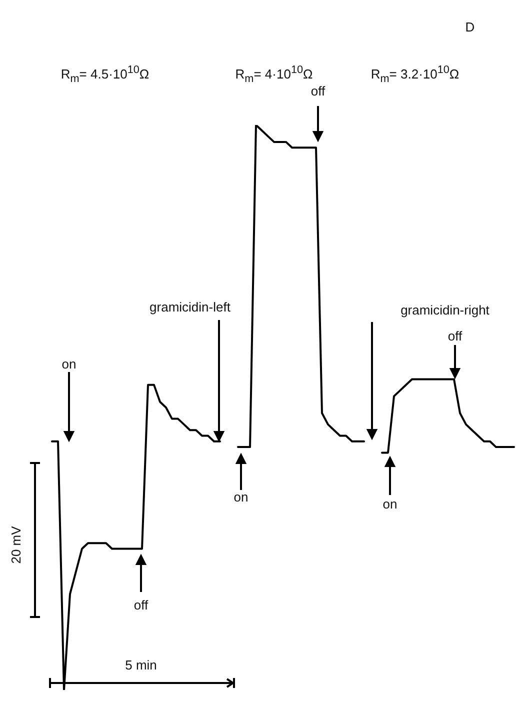 The width and height of the screenshot is (517, 720). Describe the element at coordinates (470, 27) in the screenshot. I see `text: D` at that location.